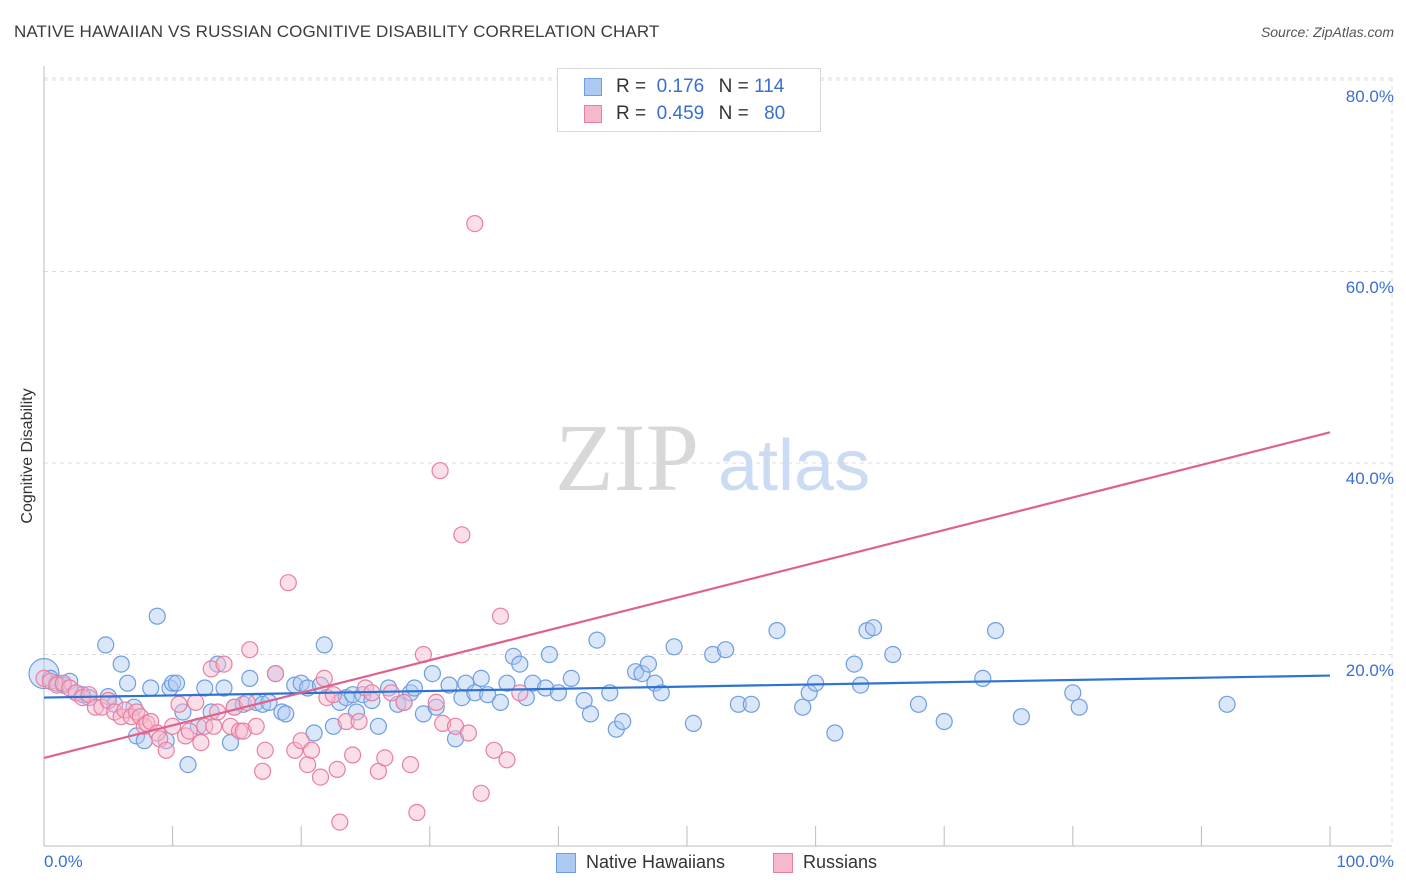 This screenshot has height=892, width=1406. I want to click on legend-n-value: 114, so click(769, 86).